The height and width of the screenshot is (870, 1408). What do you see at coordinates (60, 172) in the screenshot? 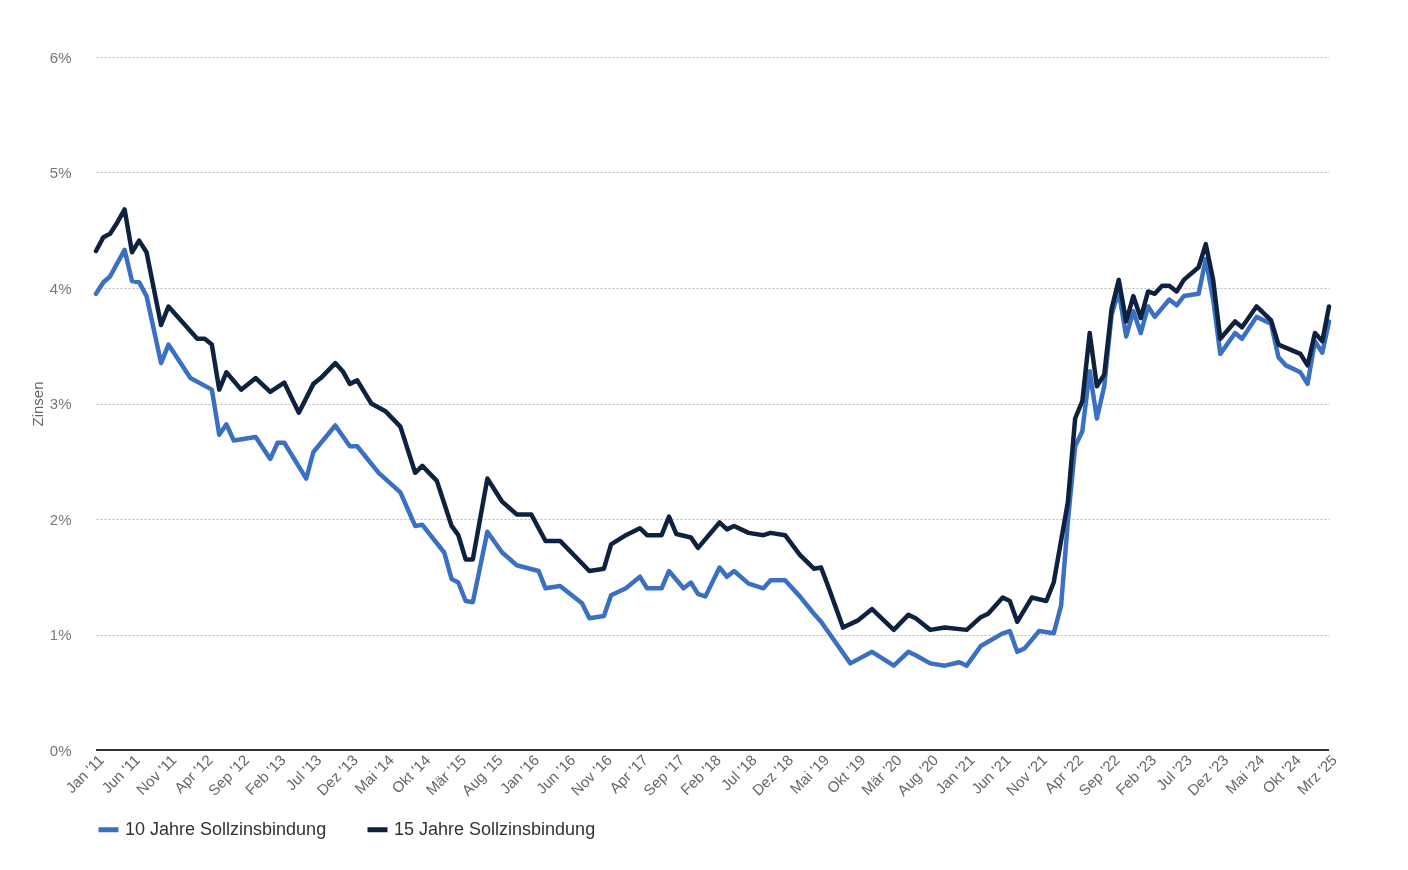
I see `y-tick-label: 5%` at bounding box center [60, 172].